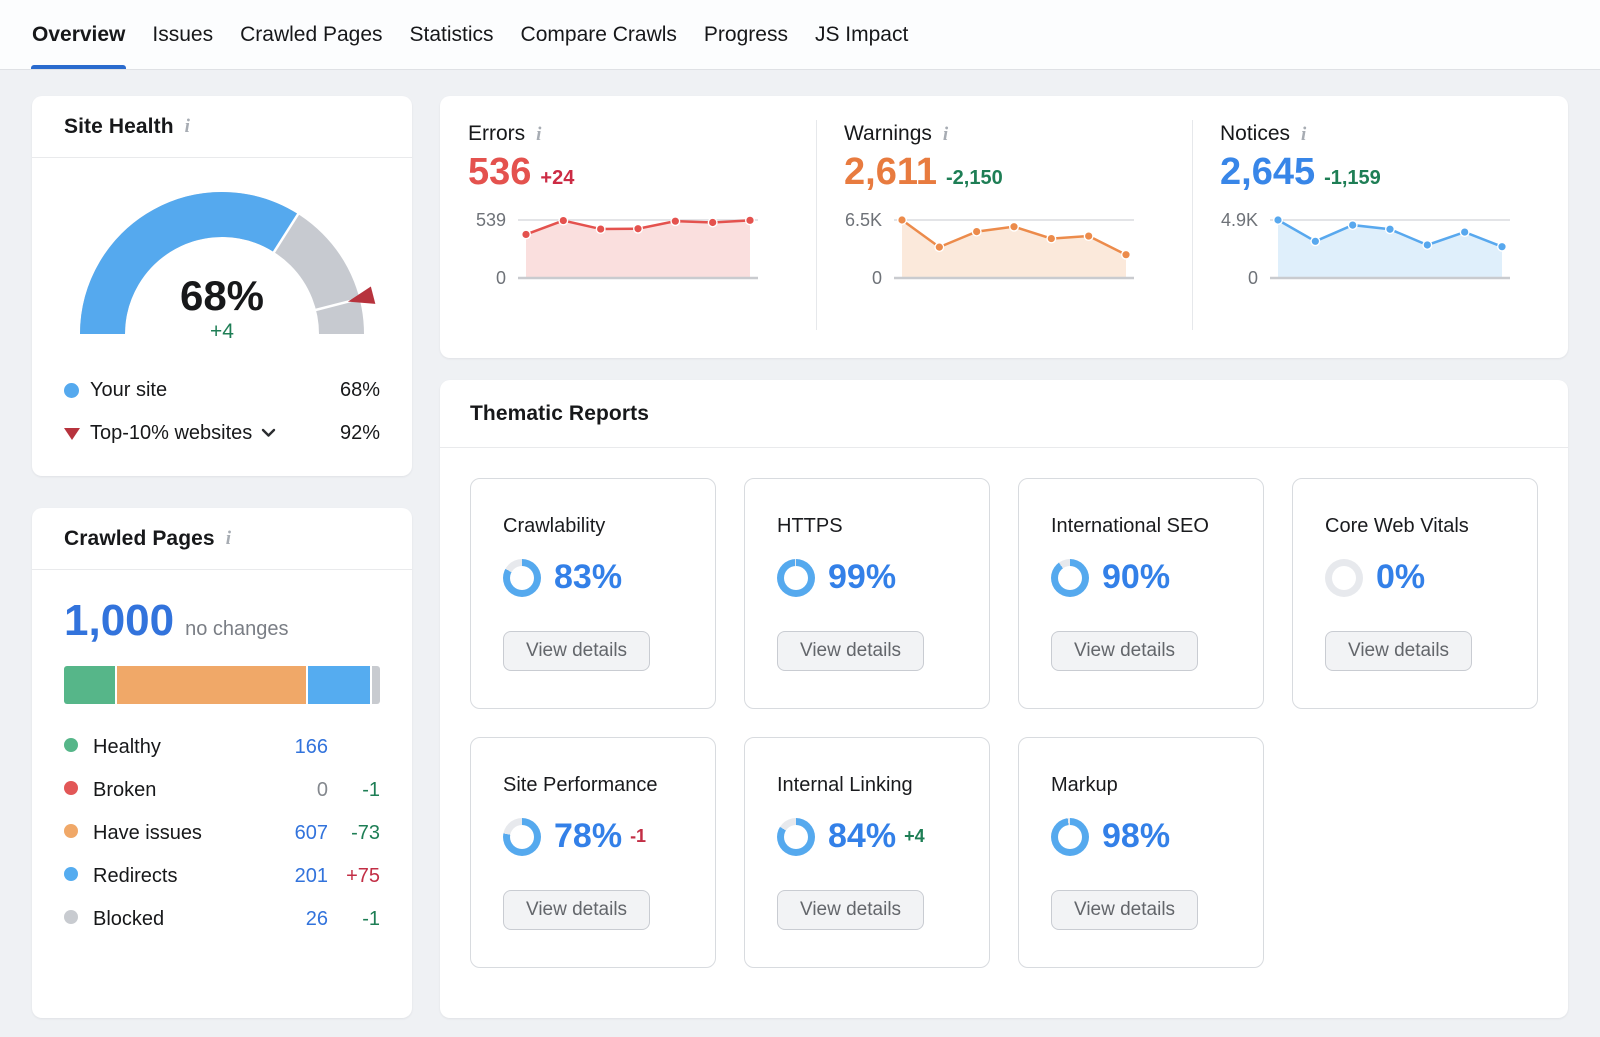 Image resolution: width=1600 pixels, height=1037 pixels. What do you see at coordinates (1130, 526) in the screenshot?
I see `thematic-card-title: International SEO` at bounding box center [1130, 526].